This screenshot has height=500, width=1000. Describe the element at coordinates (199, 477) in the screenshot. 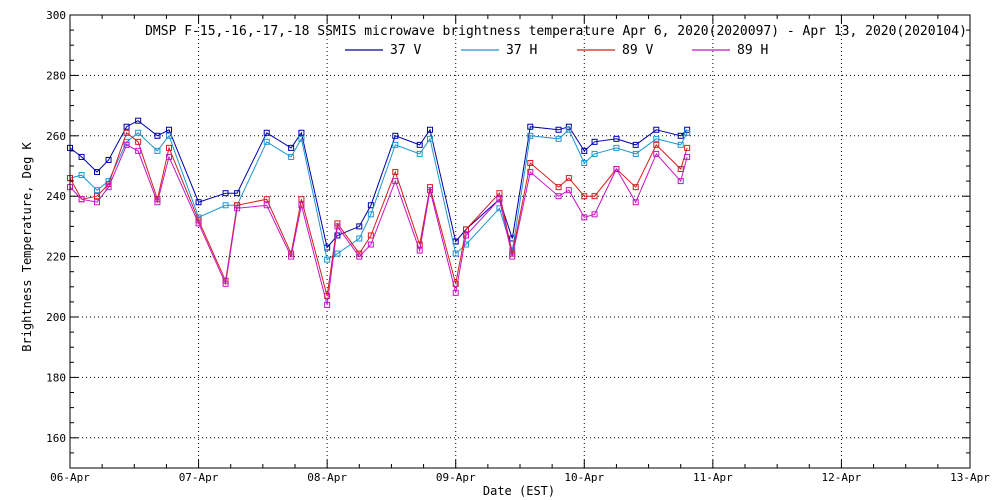

I see `x-tick-label: 07-Apr` at that location.